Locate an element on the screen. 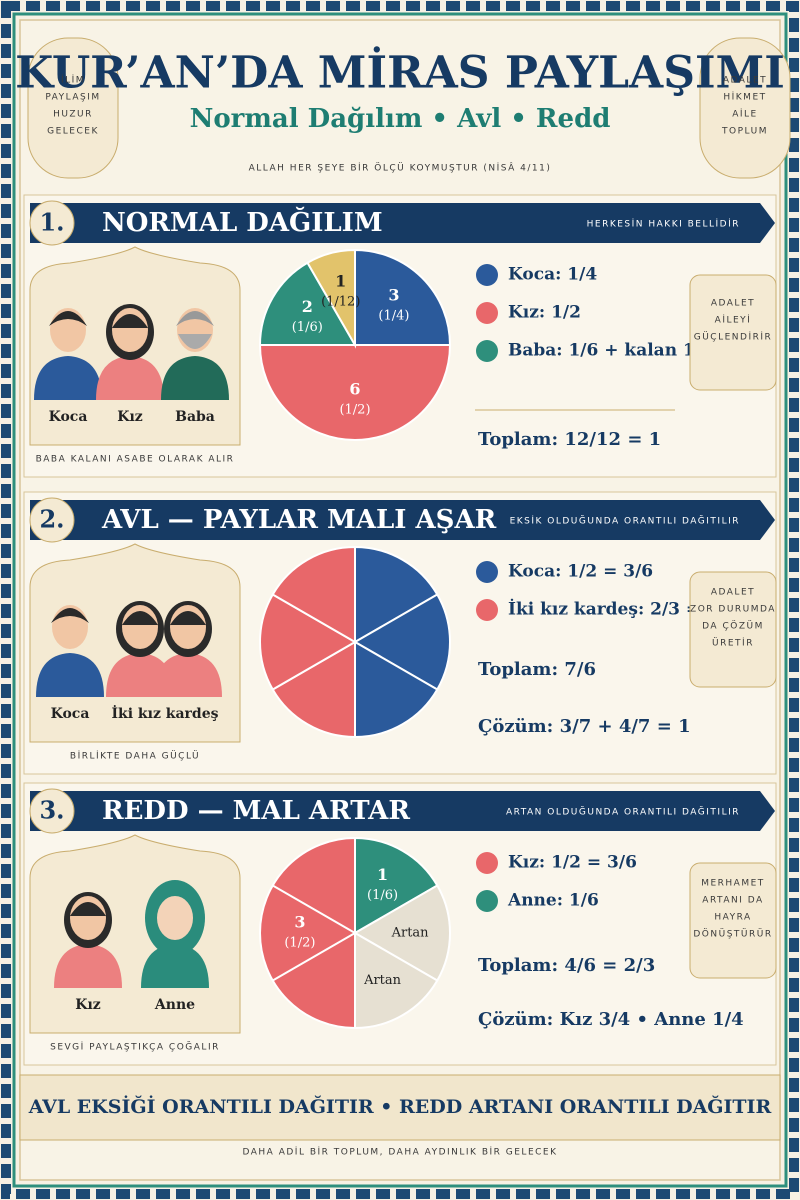 The width and height of the screenshot is (800, 1200). section-tagline: HERKESİN HAKKI BELLİDİR is located at coordinates (663, 224).